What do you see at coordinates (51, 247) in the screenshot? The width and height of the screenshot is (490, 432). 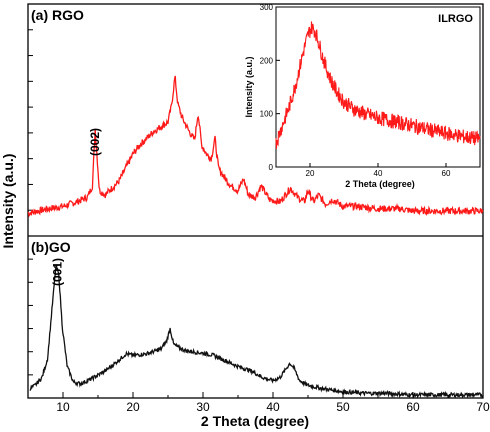 I see `panel-b-label: (b)GO` at bounding box center [51, 247].